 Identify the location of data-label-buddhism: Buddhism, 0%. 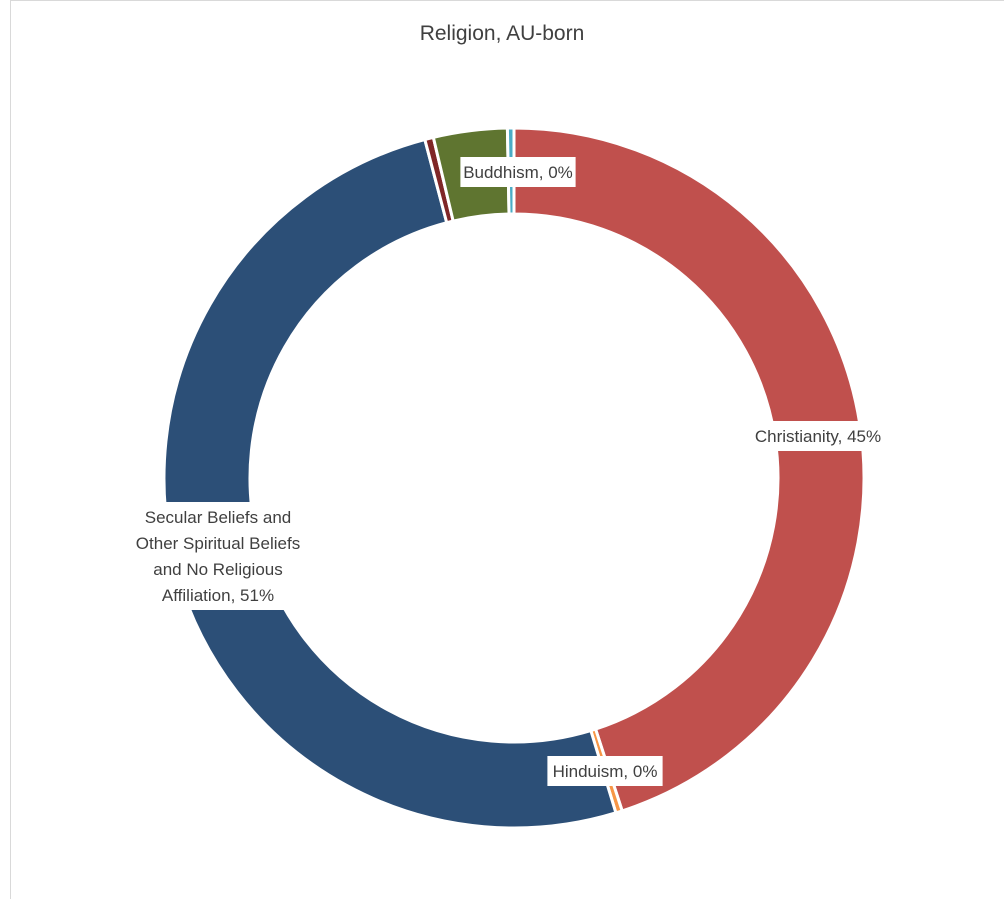
(518, 172).